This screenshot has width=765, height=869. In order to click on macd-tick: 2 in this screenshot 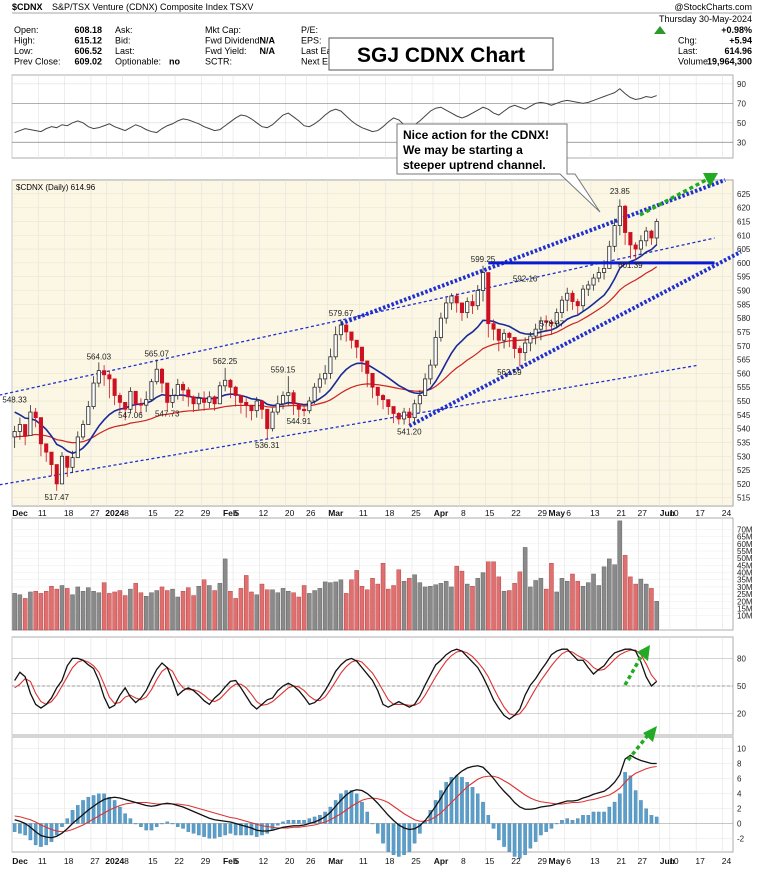, I will do `click(739, 809)`.